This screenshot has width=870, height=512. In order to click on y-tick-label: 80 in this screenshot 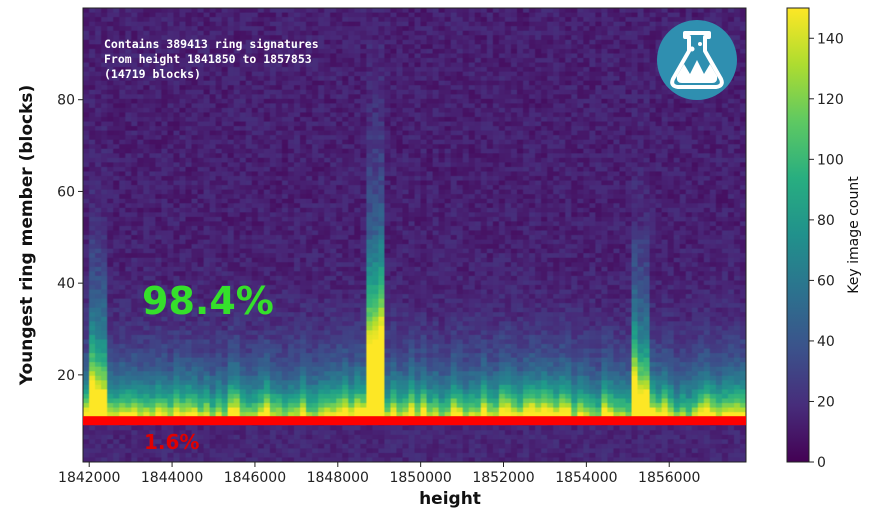, I will do `click(66, 101)`.